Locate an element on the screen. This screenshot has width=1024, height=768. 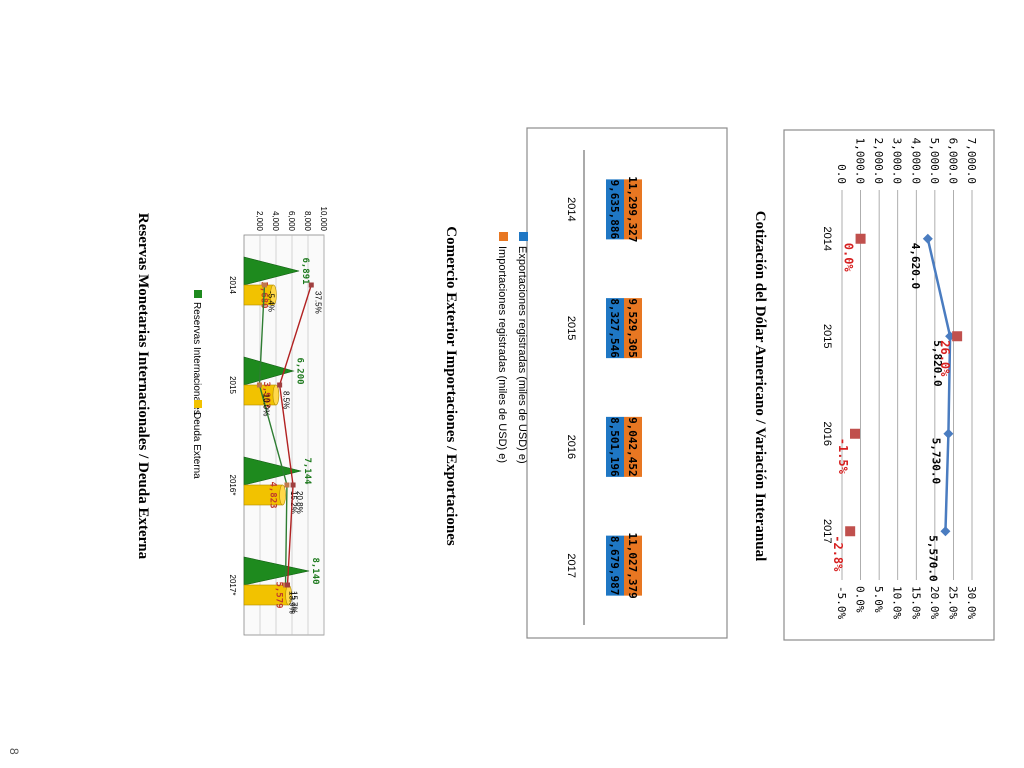
reserves-value-label: 6,891 is located at coordinates (305, 270).